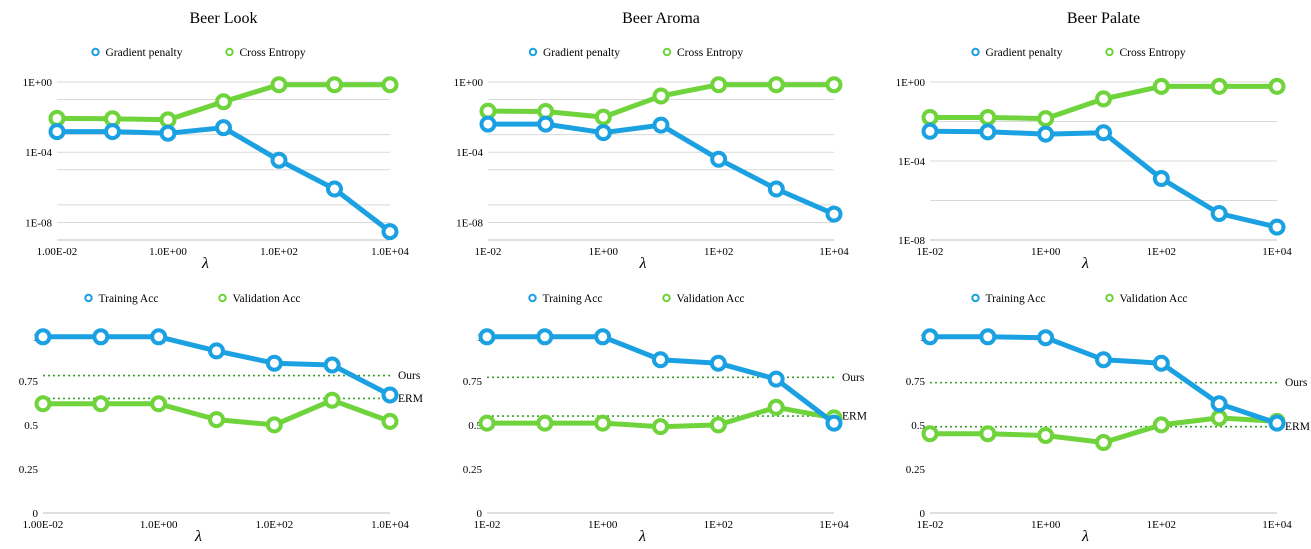 This screenshot has height=549, width=1311. Describe the element at coordinates (1103, 18) in the screenshot. I see `chart-title: Beer Palate` at that location.